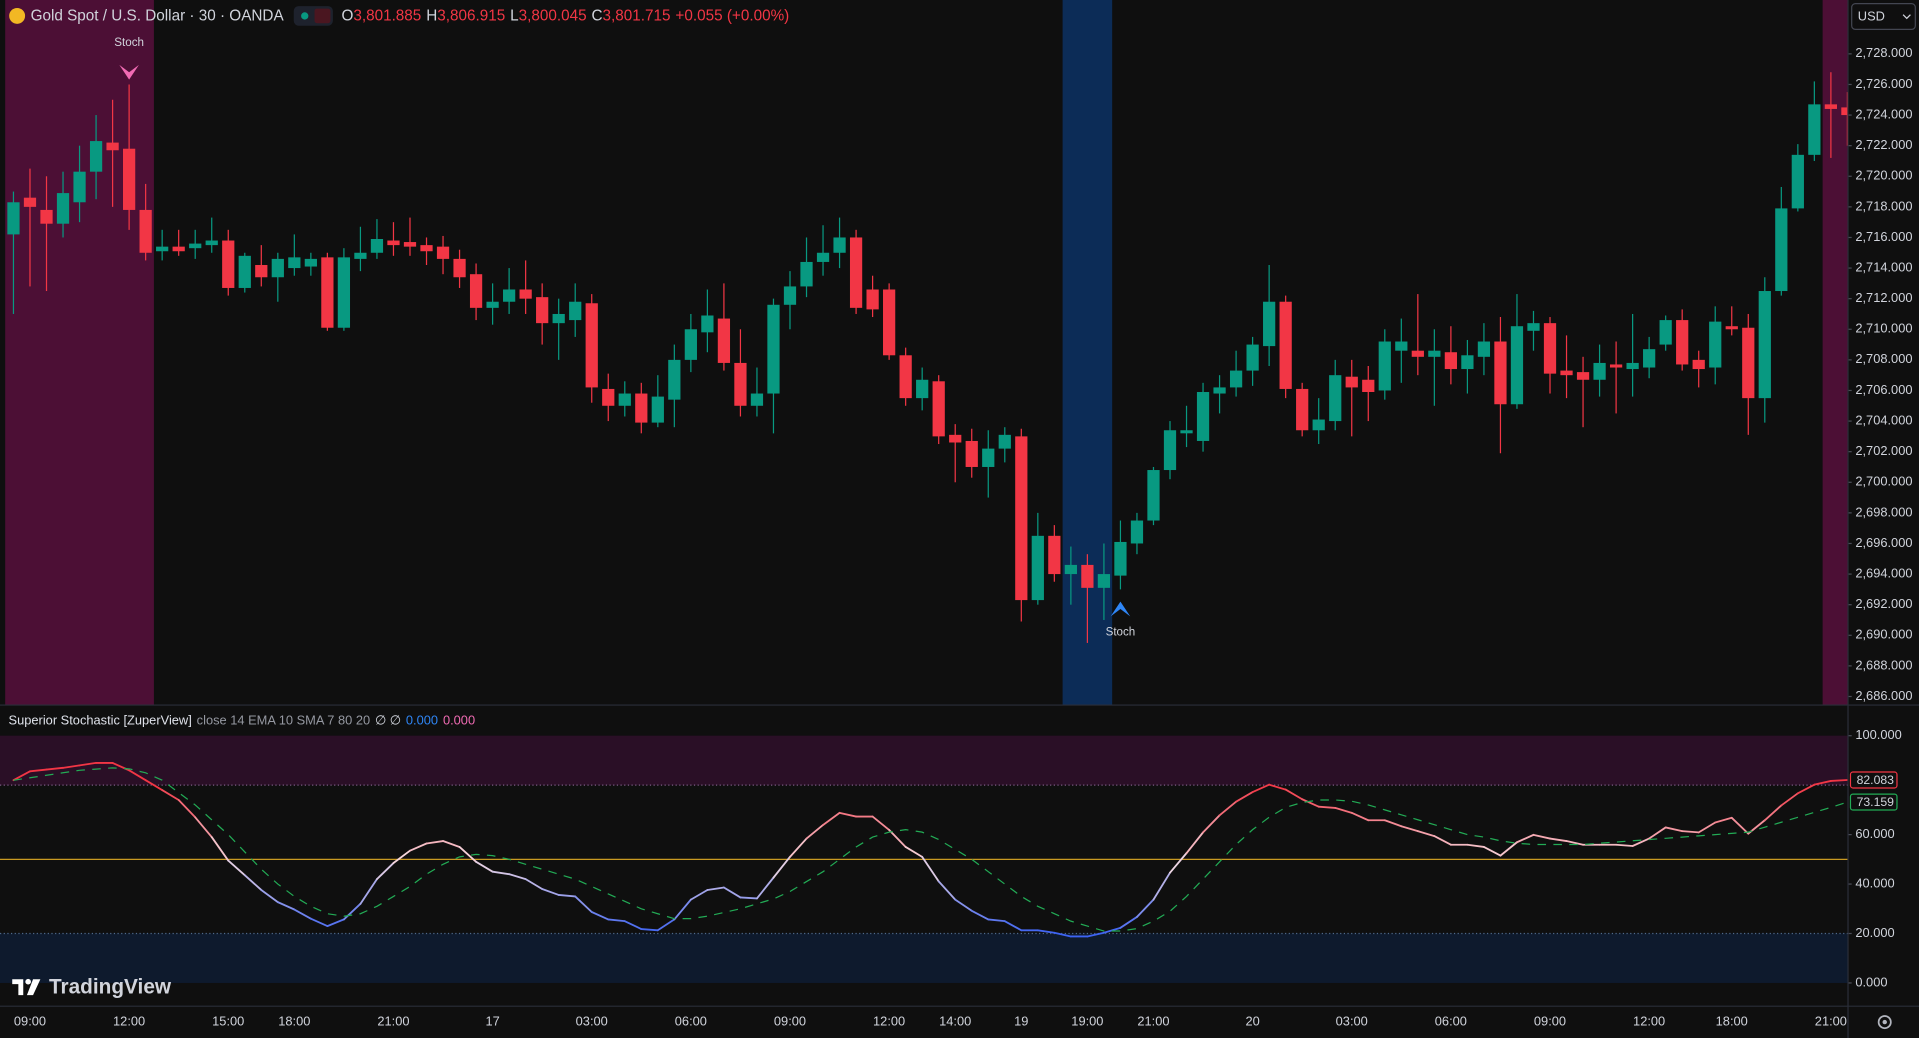  I want to click on x-tick-label: 20, so click(1252, 1020).